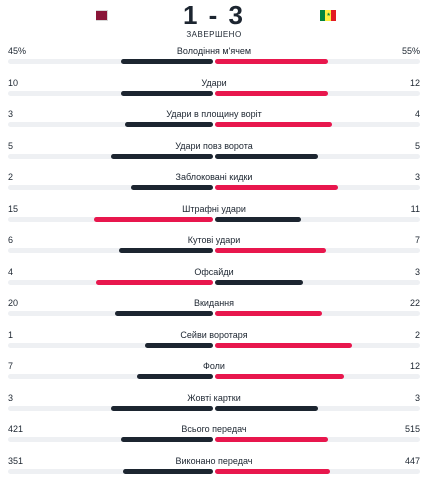 The width and height of the screenshot is (428, 485). What do you see at coordinates (28, 272) in the screenshot?
I see `home-stat-value: 4` at bounding box center [28, 272].